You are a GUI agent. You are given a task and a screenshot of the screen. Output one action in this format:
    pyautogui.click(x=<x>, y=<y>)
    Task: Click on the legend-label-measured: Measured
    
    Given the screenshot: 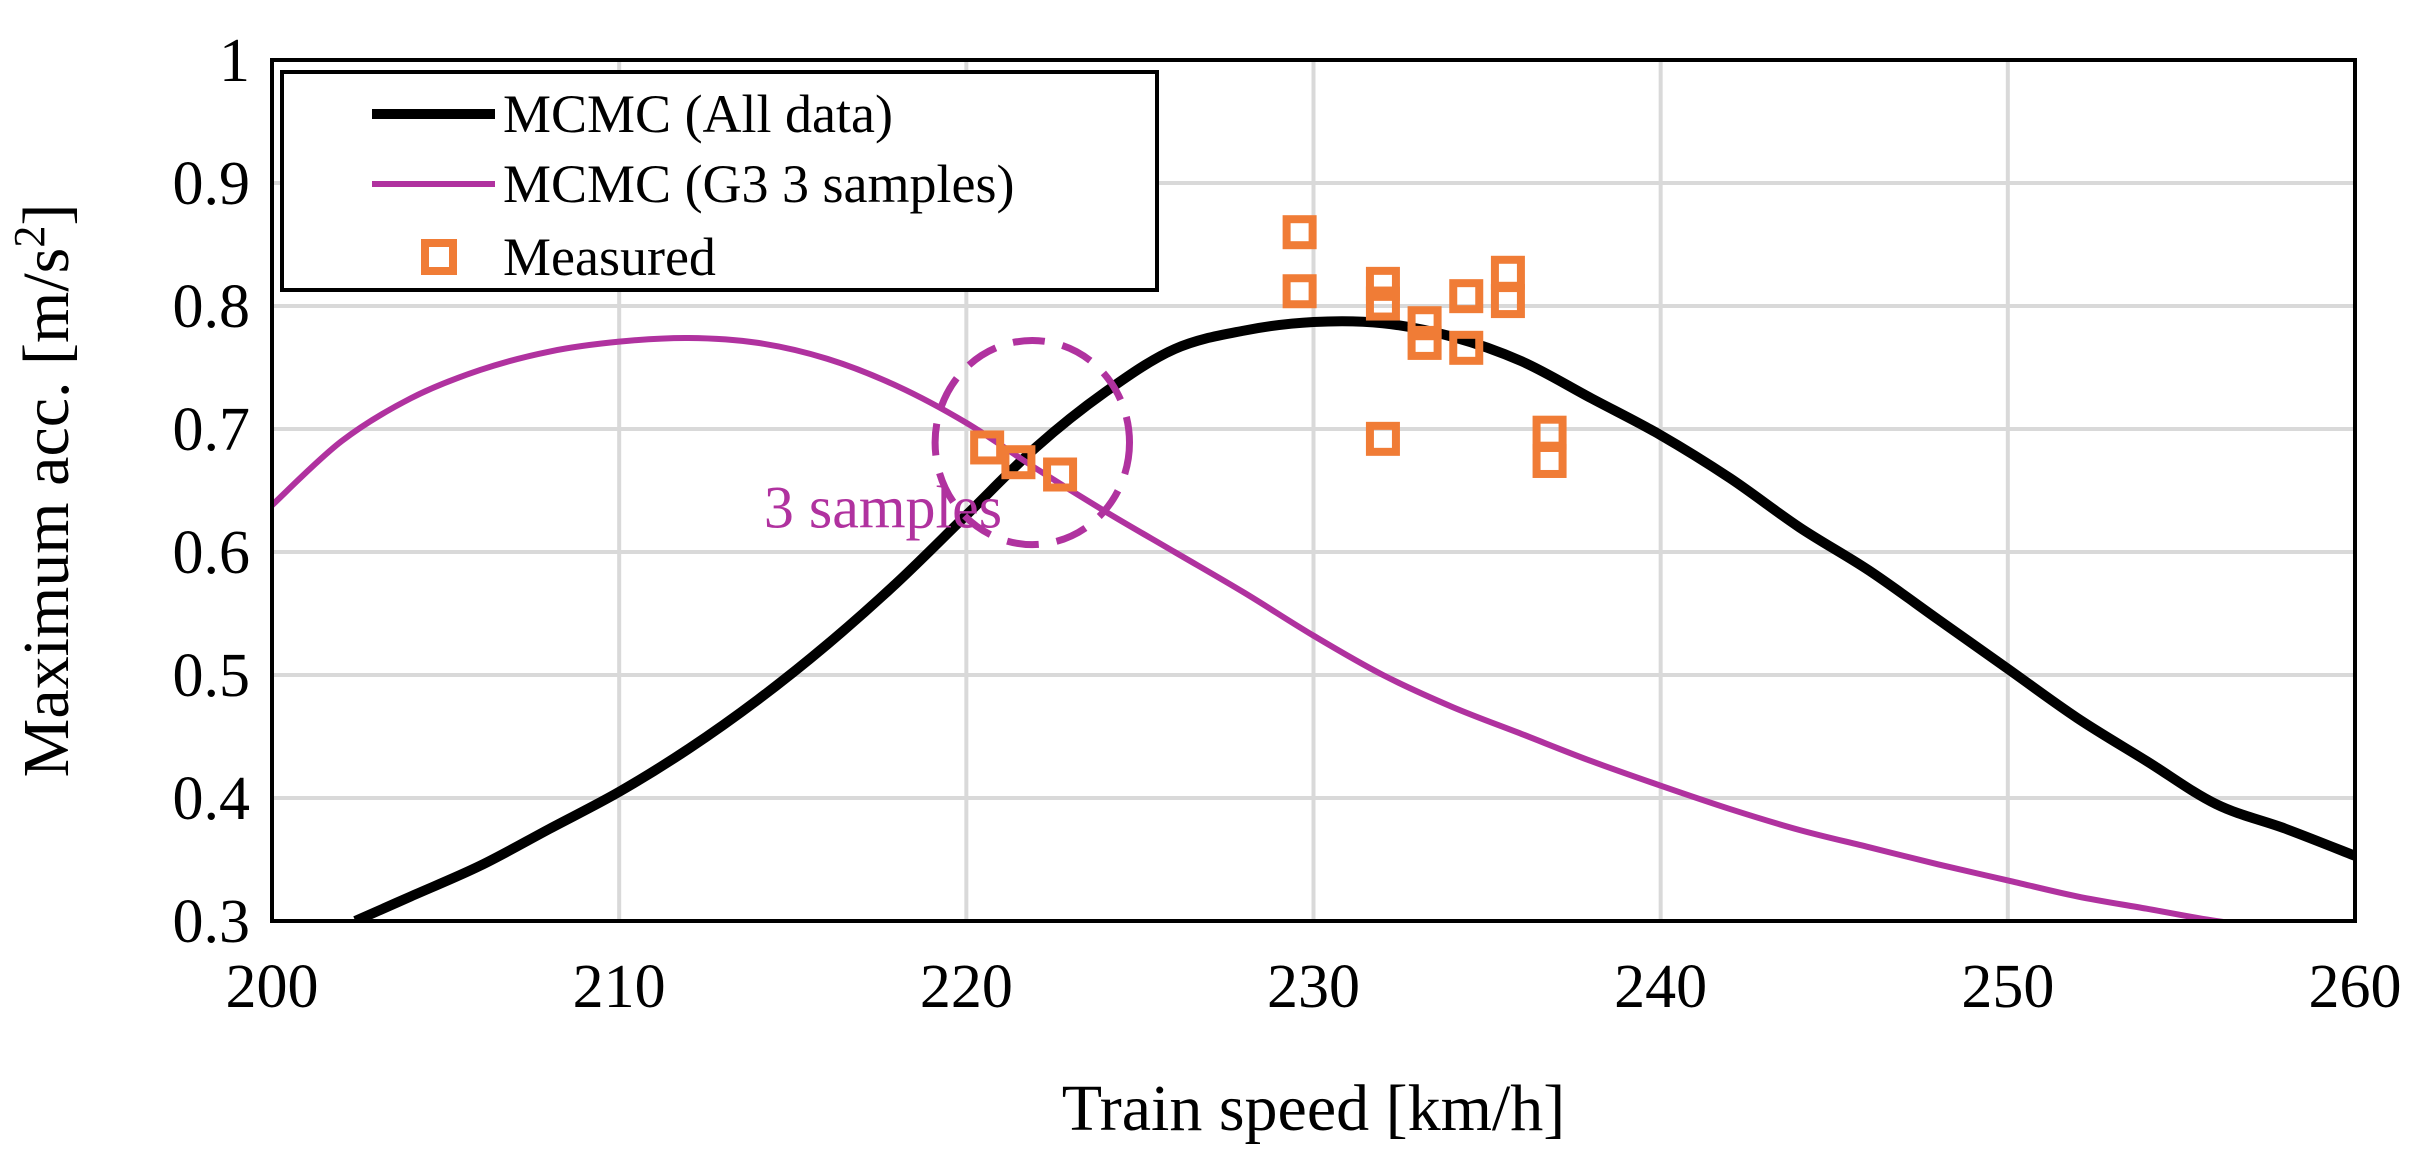 What is the action you would take?
    pyautogui.click(x=609, y=257)
    